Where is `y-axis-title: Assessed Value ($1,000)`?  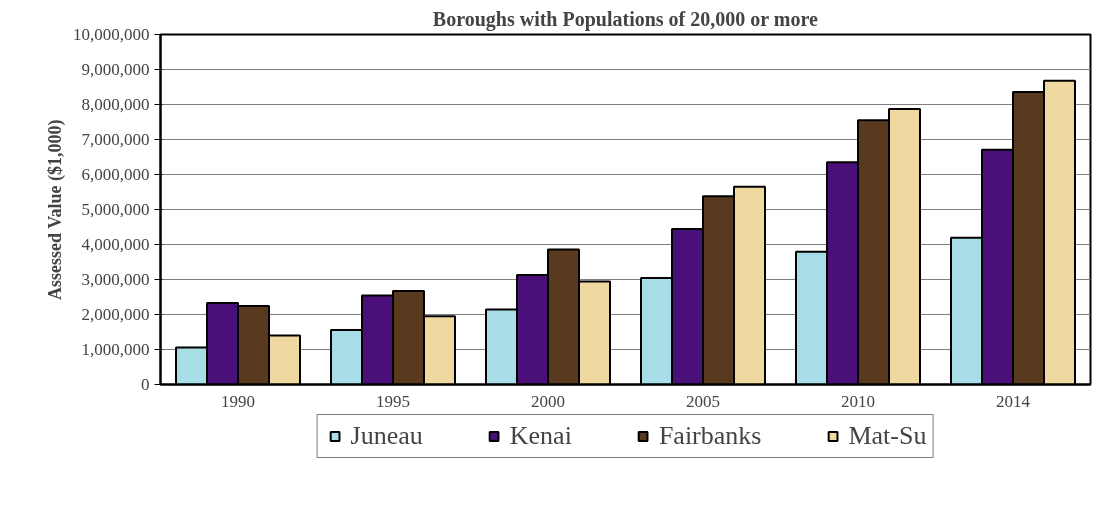
y-axis-title: Assessed Value ($1,000) is located at coordinates (55, 209).